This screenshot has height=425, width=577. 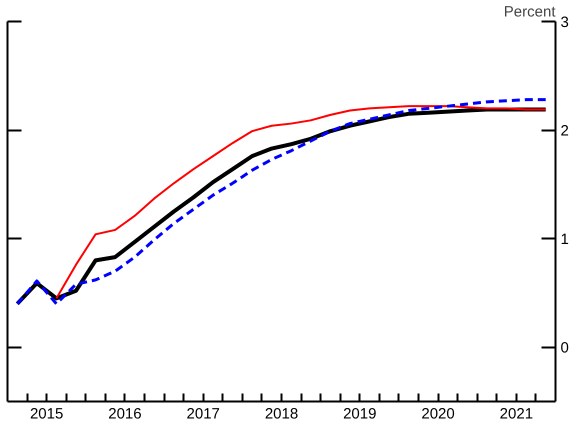 I want to click on y-tick-label: 1, so click(x=564, y=239).